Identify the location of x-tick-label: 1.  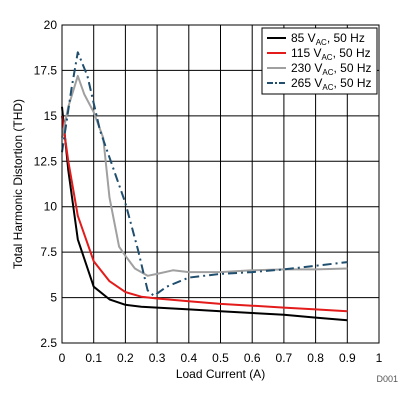
(379, 358).